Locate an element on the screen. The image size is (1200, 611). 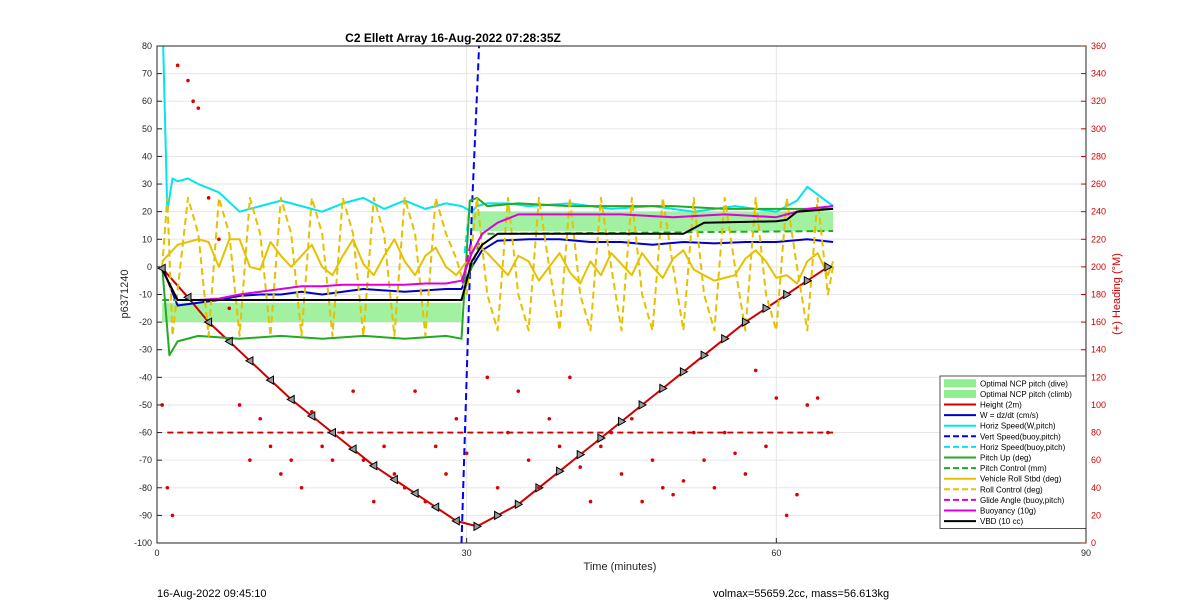
legend-label: Buoyancy (10g) is located at coordinates (1008, 511).